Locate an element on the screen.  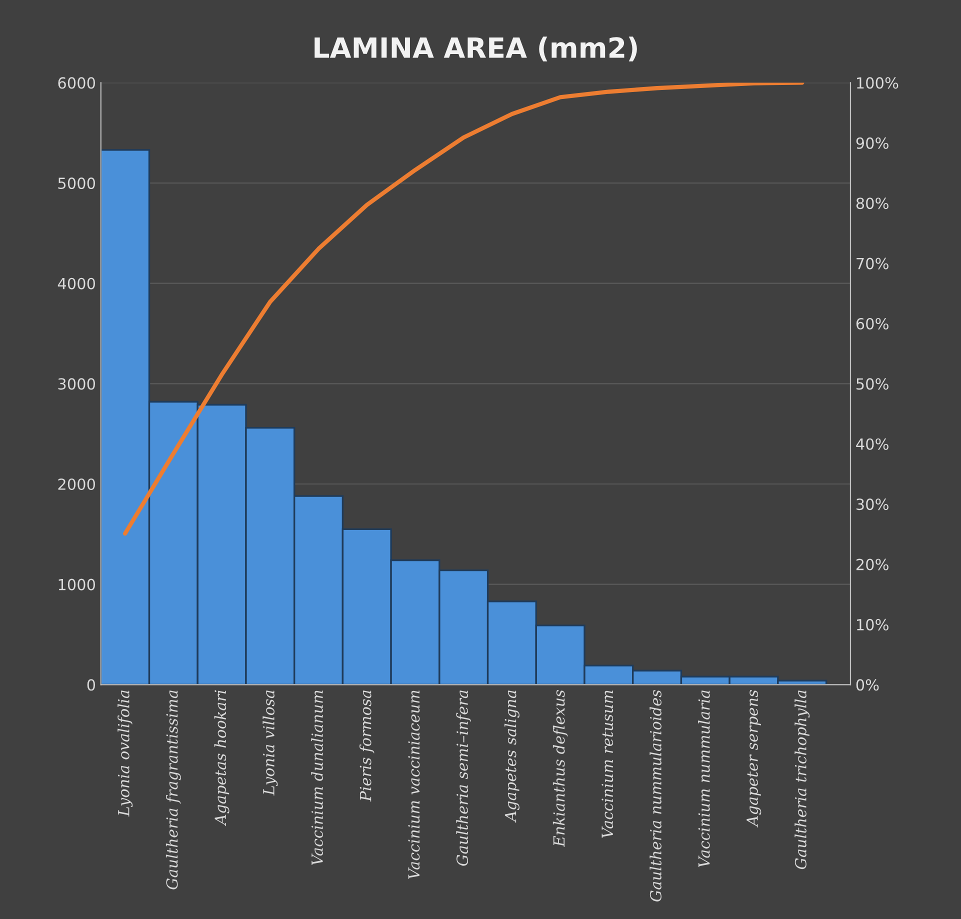
x-tick-label: Agapetas hookari is located at coordinates (222, 758).